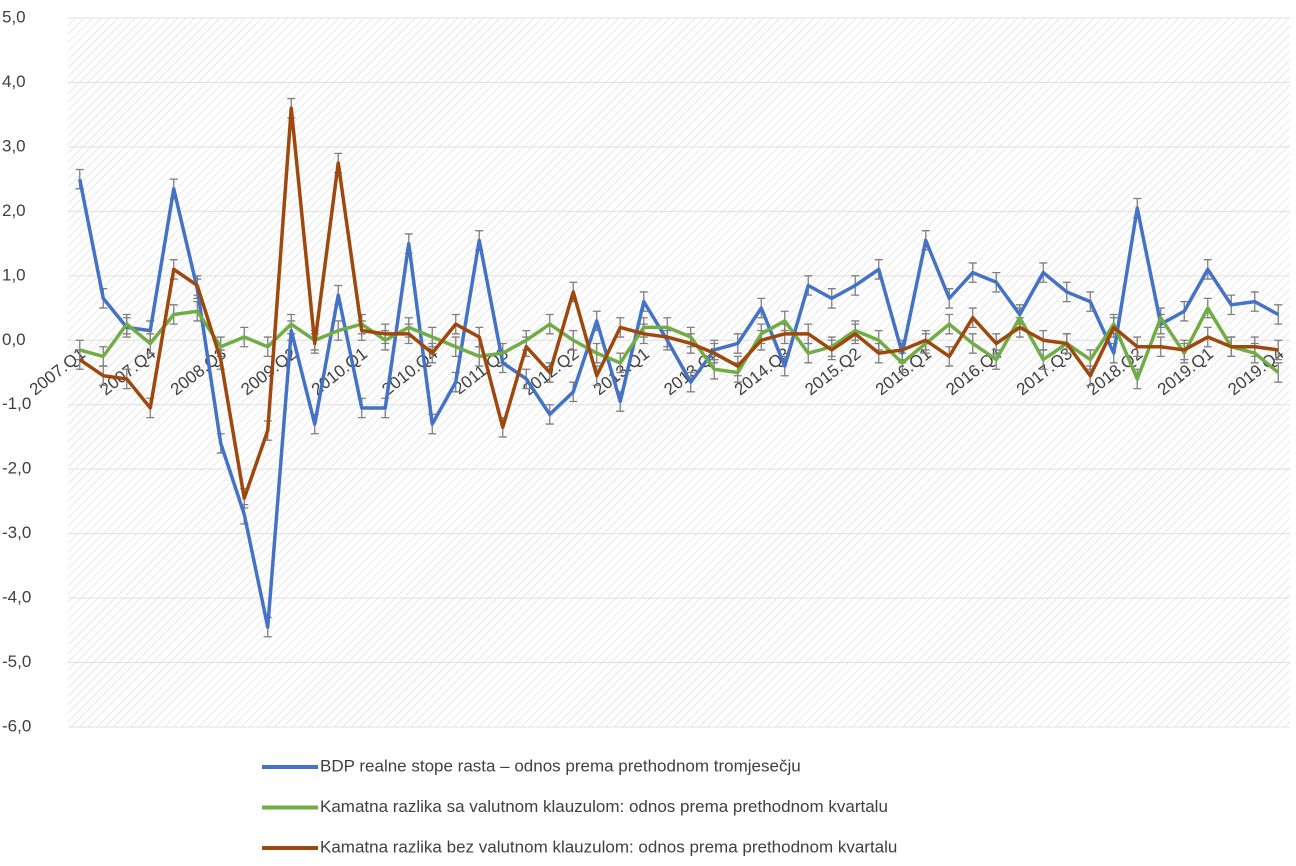  Describe the element at coordinates (16, 468) in the screenshot. I see `y-tick-label: -2,0` at that location.